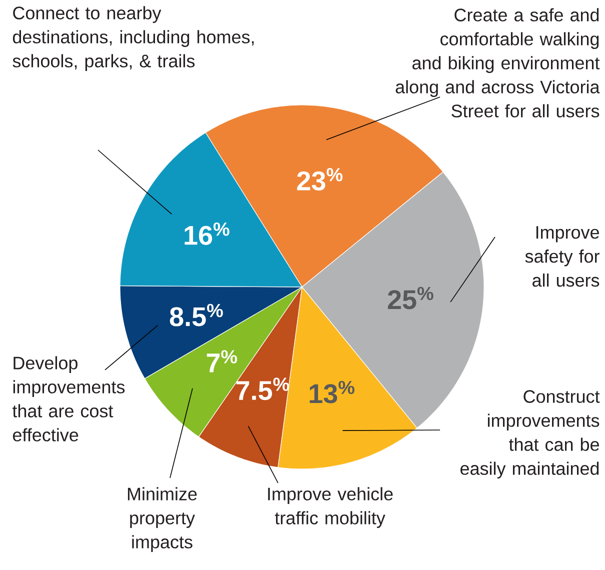 Image resolution: width=605 pixels, height=570 pixels. What do you see at coordinates (330, 507) in the screenshot?
I see `slice-label: Improve vehicle traffic mobility` at bounding box center [330, 507].